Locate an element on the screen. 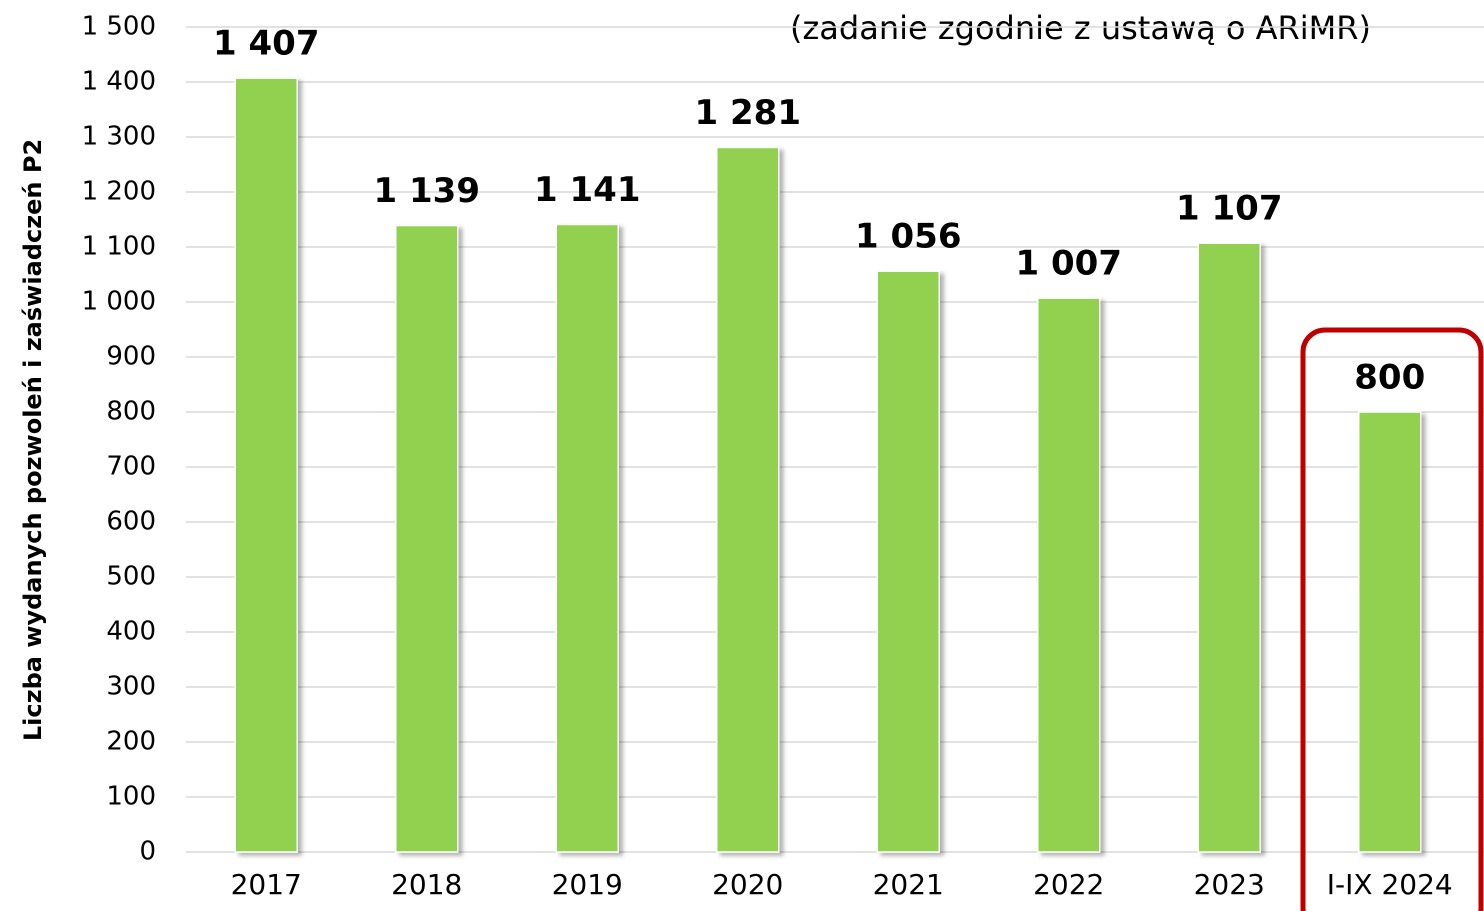  x-tick-label: 2021 is located at coordinates (908, 884).